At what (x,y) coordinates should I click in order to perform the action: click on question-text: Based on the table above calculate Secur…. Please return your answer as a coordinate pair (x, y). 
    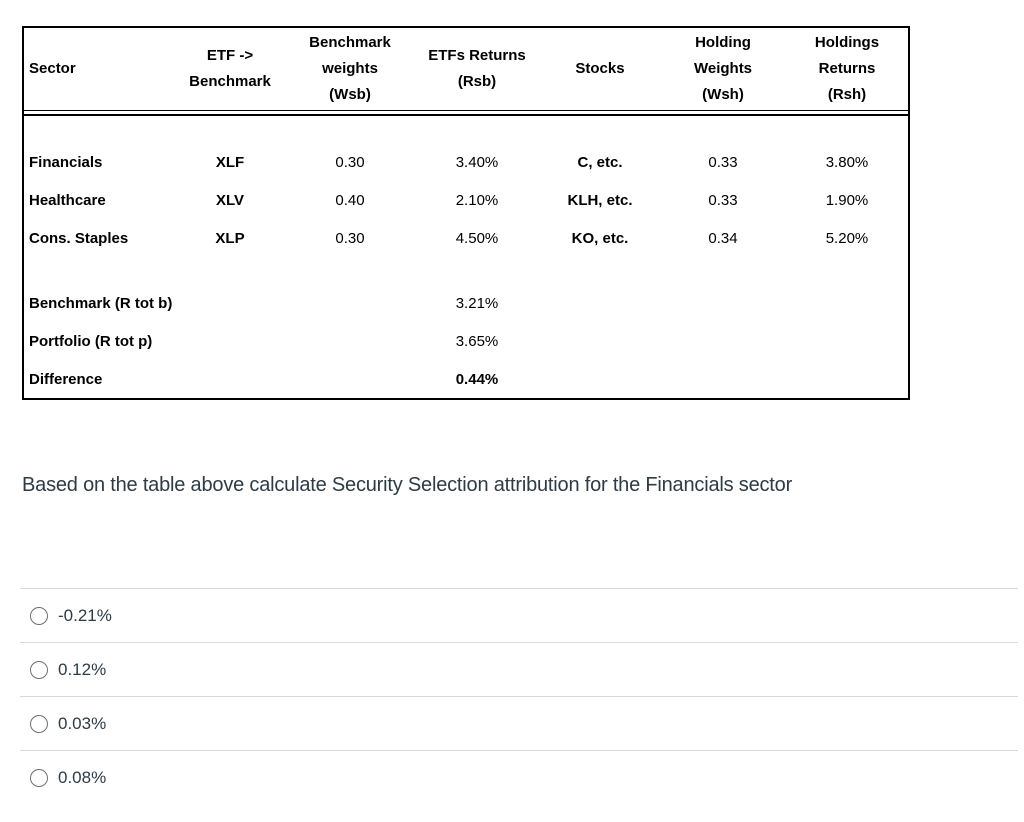
    Looking at the image, I should click on (407, 485).